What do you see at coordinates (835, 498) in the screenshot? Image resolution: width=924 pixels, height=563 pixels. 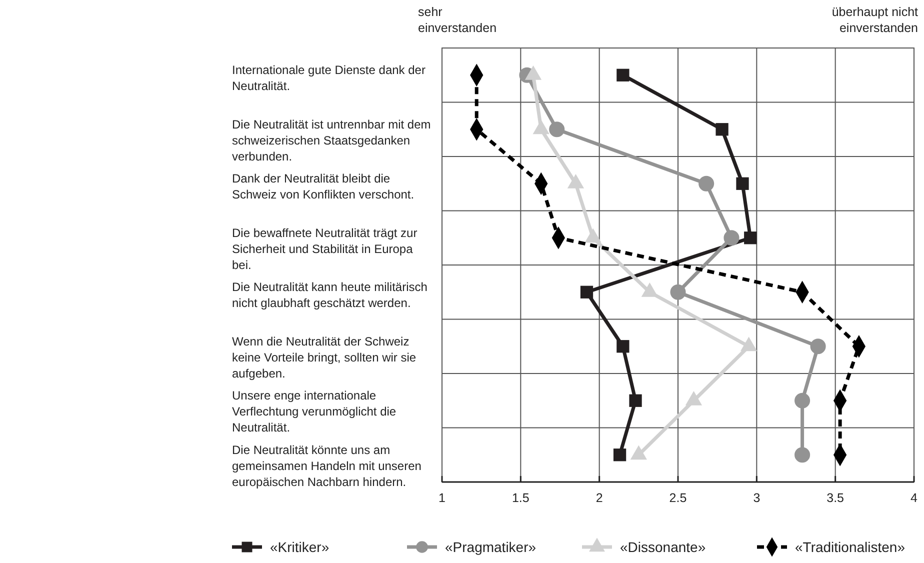 I see `x-tick-label: 3.5` at bounding box center [835, 498].